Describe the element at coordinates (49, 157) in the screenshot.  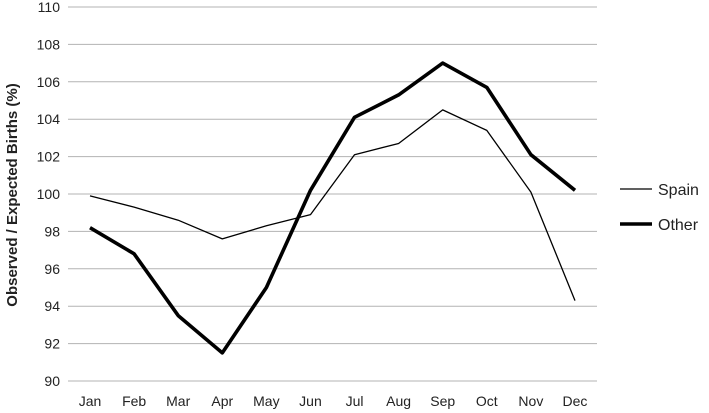
I see `y-tick-label: 102` at that location.